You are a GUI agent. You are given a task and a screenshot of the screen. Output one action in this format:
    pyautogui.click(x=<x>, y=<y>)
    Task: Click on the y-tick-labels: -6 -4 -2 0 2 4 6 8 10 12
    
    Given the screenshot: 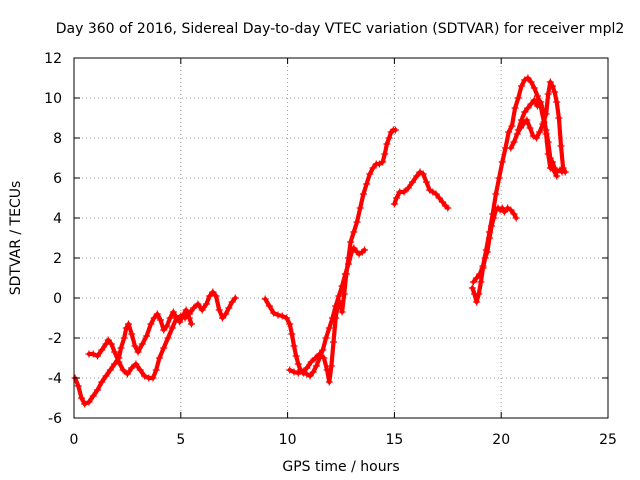 What is the action you would take?
    pyautogui.click(x=53, y=239)
    